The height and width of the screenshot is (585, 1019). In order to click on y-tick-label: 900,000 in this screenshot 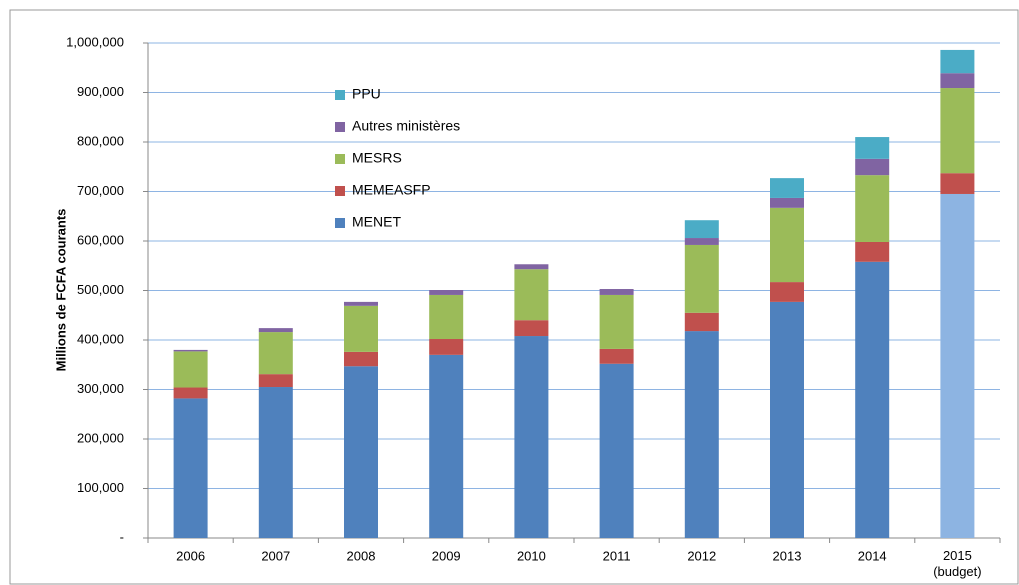, I will do `click(100, 91)`.